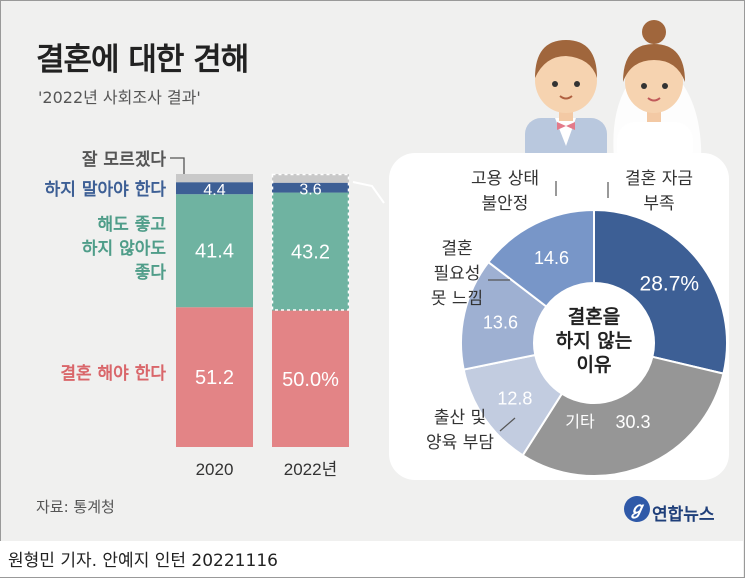 The image size is (745, 578). I want to click on bar-value-label: 51.2, so click(214, 378).